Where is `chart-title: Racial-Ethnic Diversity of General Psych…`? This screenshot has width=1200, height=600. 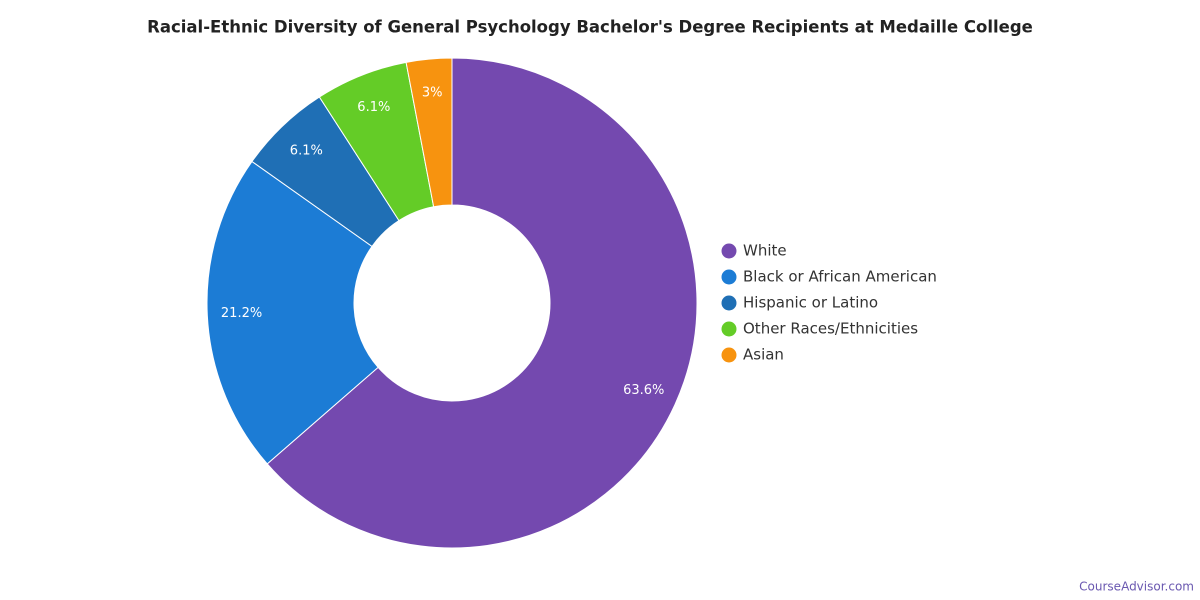 chart-title: Racial-Ethnic Diversity of General Psych… is located at coordinates (590, 27).